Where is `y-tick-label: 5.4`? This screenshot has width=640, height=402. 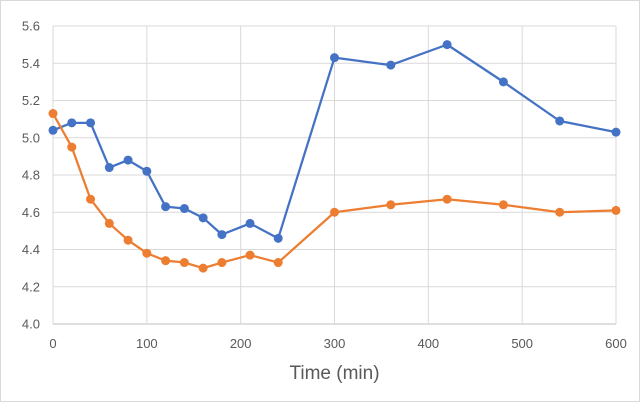
y-tick-label: 5.4 is located at coordinates (31, 63).